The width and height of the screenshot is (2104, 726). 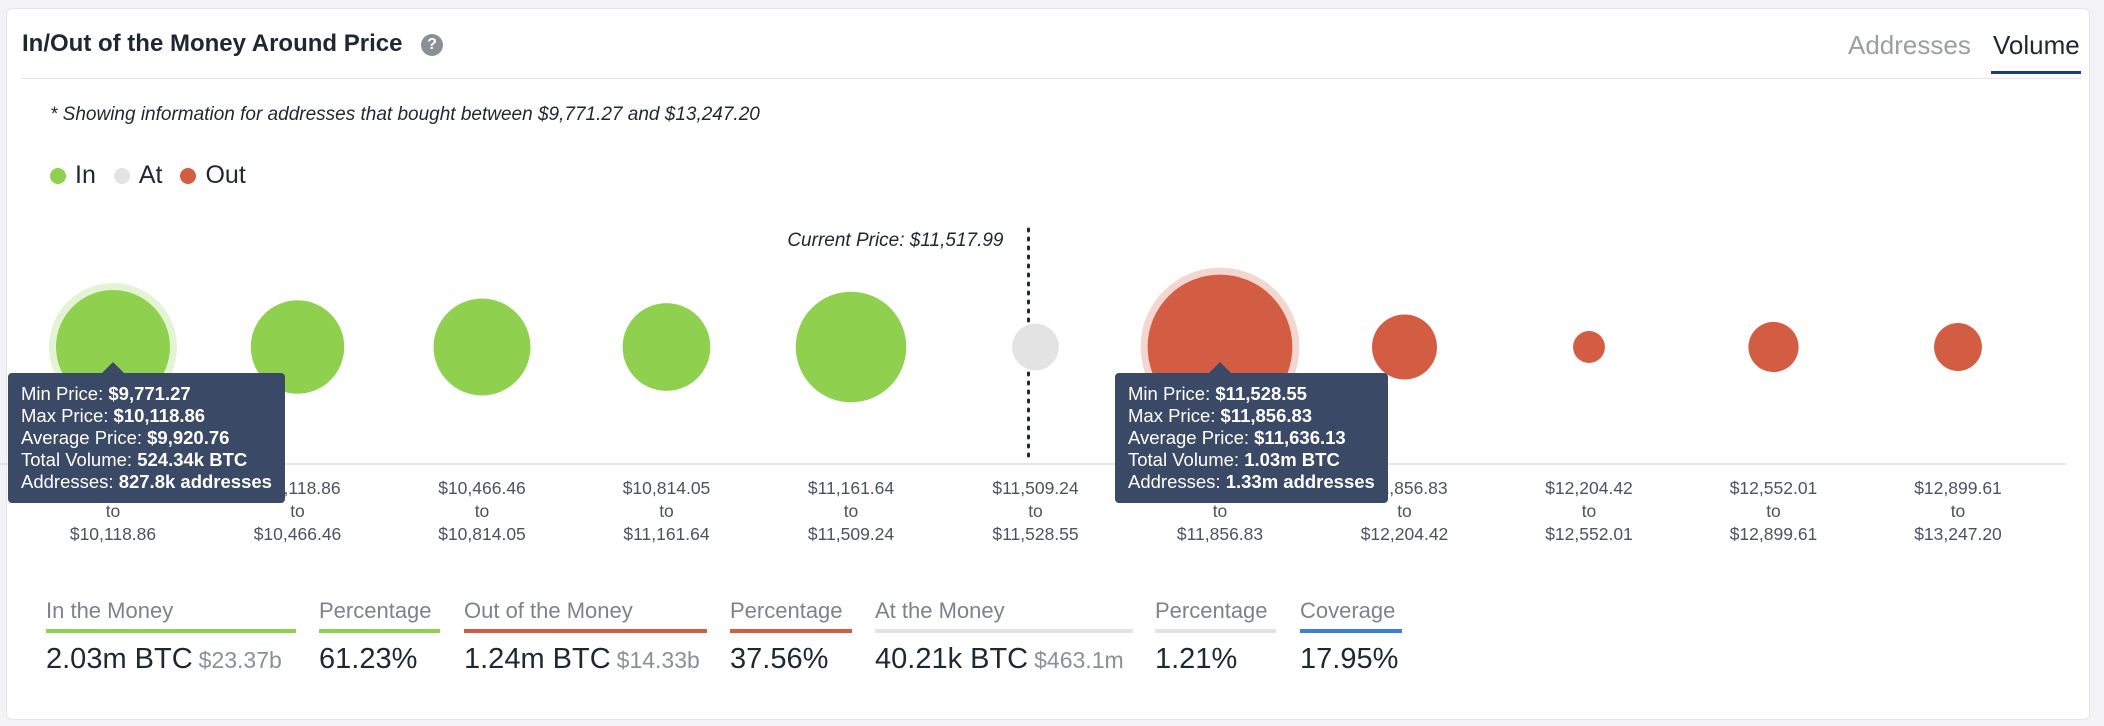 What do you see at coordinates (368, 659) in the screenshot?
I see `stat-value: 61.23%` at bounding box center [368, 659].